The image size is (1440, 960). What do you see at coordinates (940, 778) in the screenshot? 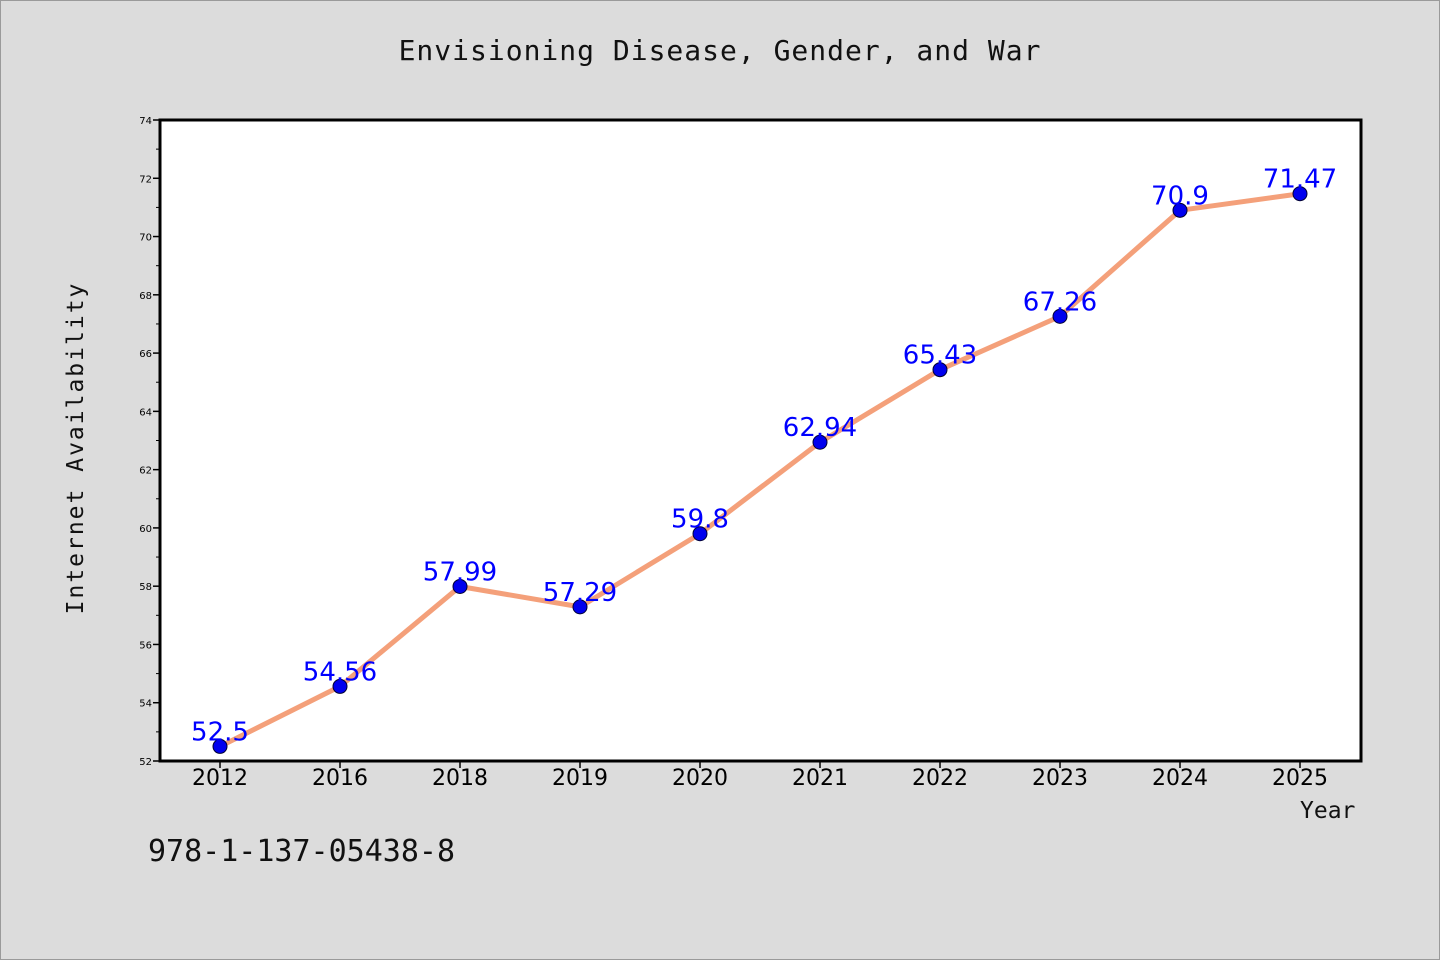
I see `x-tick-label: 2022` at bounding box center [940, 778].